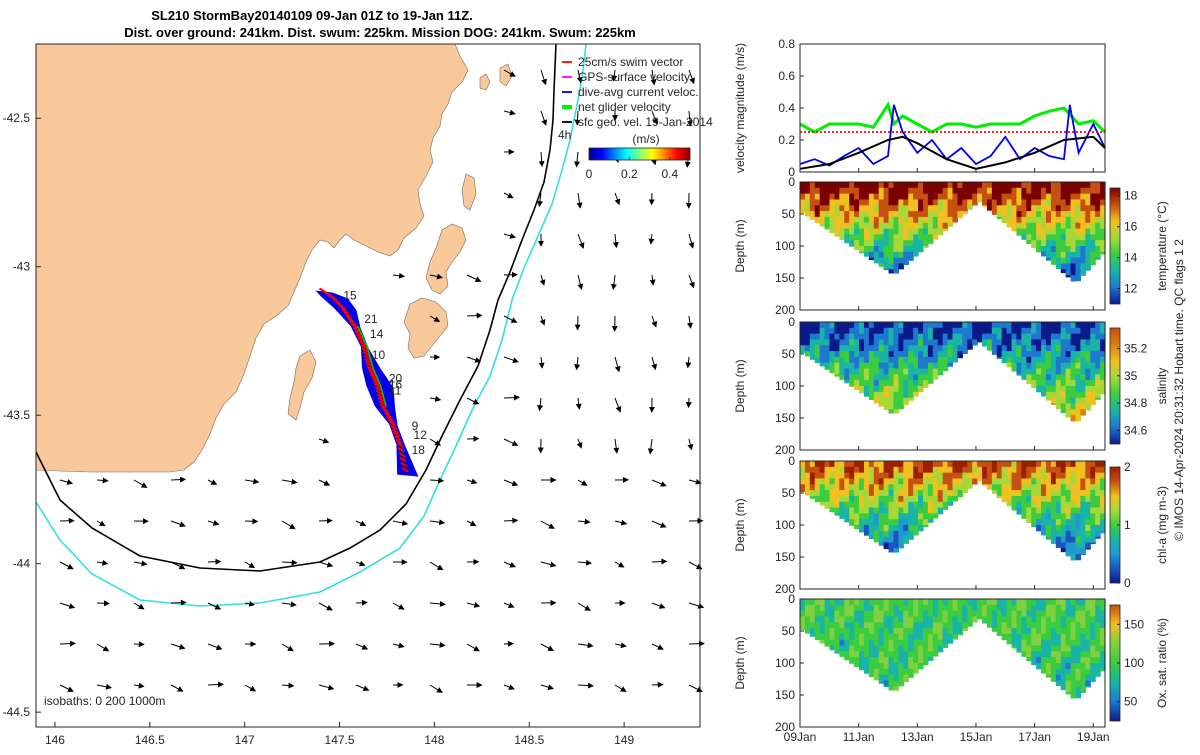 Image resolution: width=1200 pixels, height=755 pixels. I want to click on map-x-tick-label: 148, so click(434, 740).